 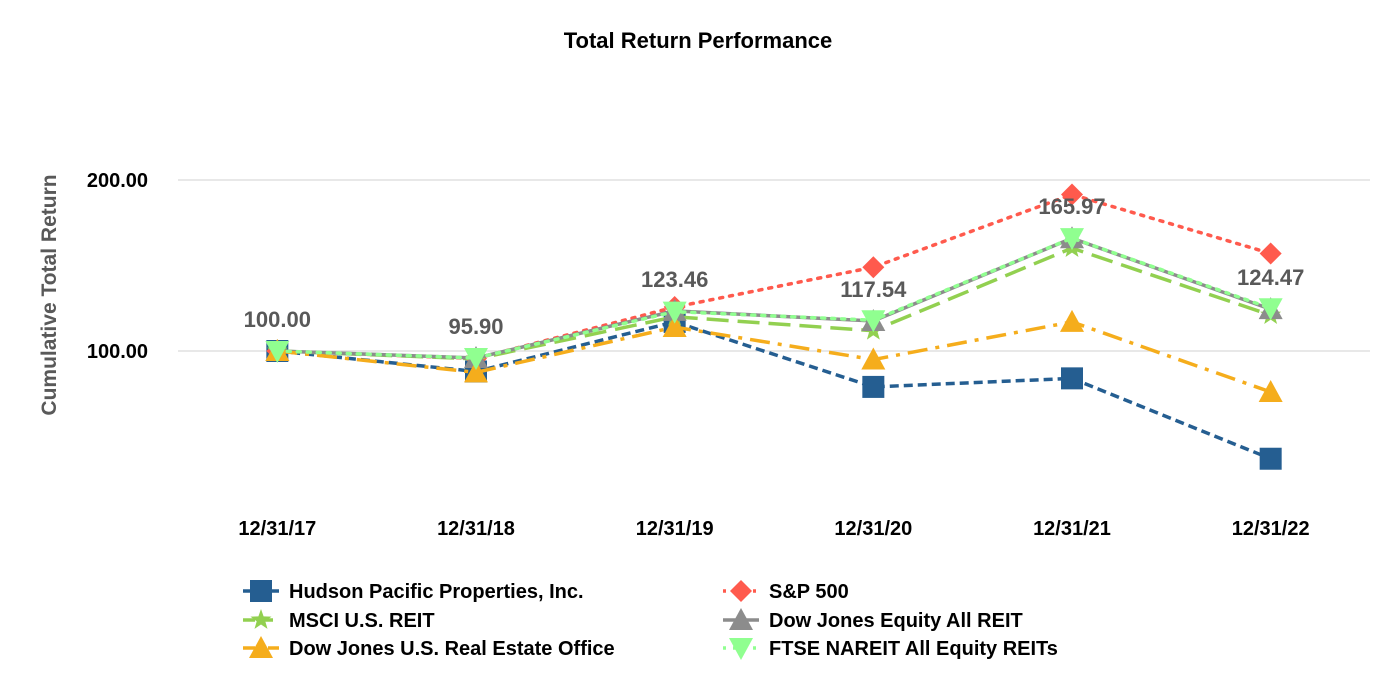 I want to click on legend-item-hudson-pacific-properties-inc: Hudson Pacific Properties, Inc., so click(x=413, y=591).